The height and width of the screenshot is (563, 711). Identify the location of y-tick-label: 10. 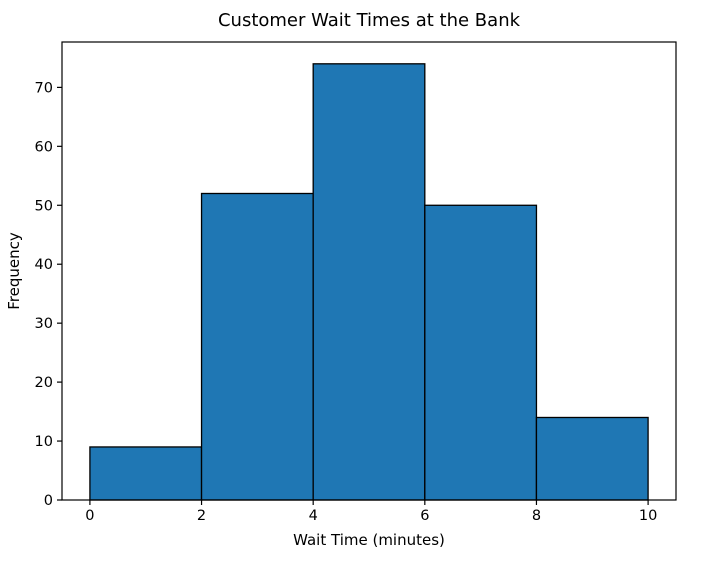
(44, 442).